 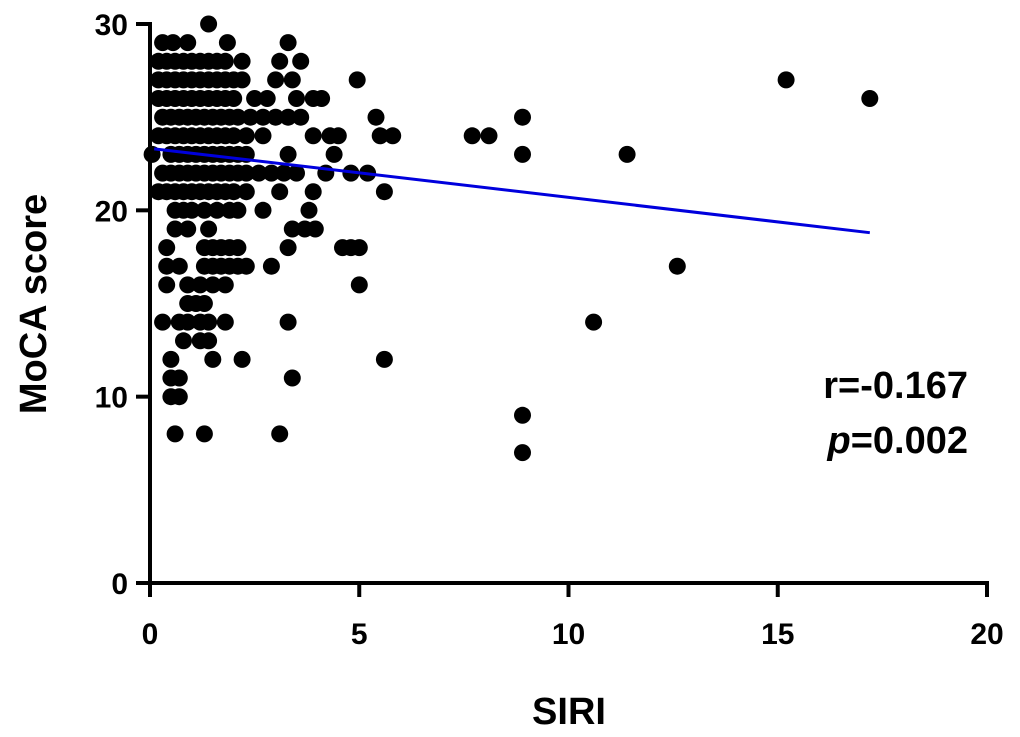 What do you see at coordinates (359, 634) in the screenshot?
I see `x-tick-label: 5` at bounding box center [359, 634].